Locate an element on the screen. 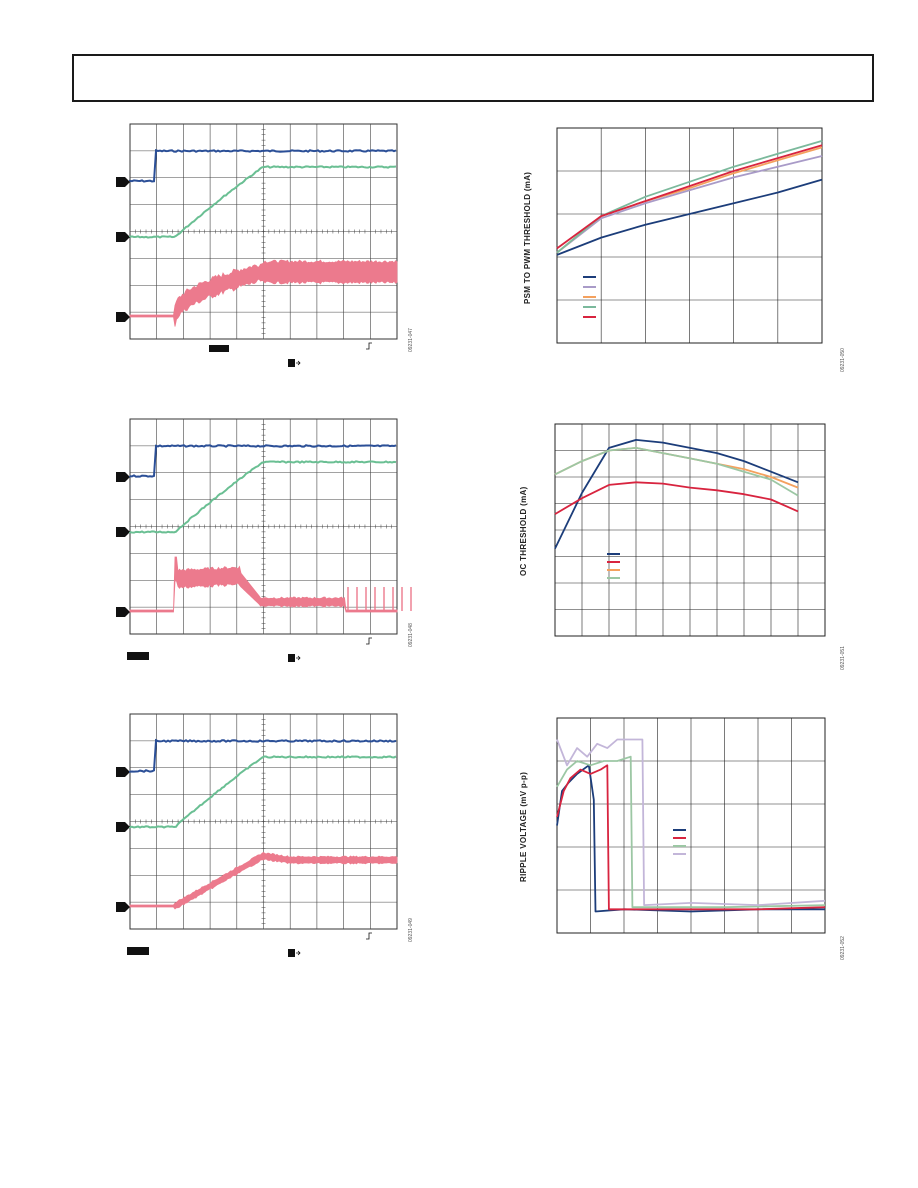  scope-panel-3: 09231-049 is located at coordinates (268, 838).